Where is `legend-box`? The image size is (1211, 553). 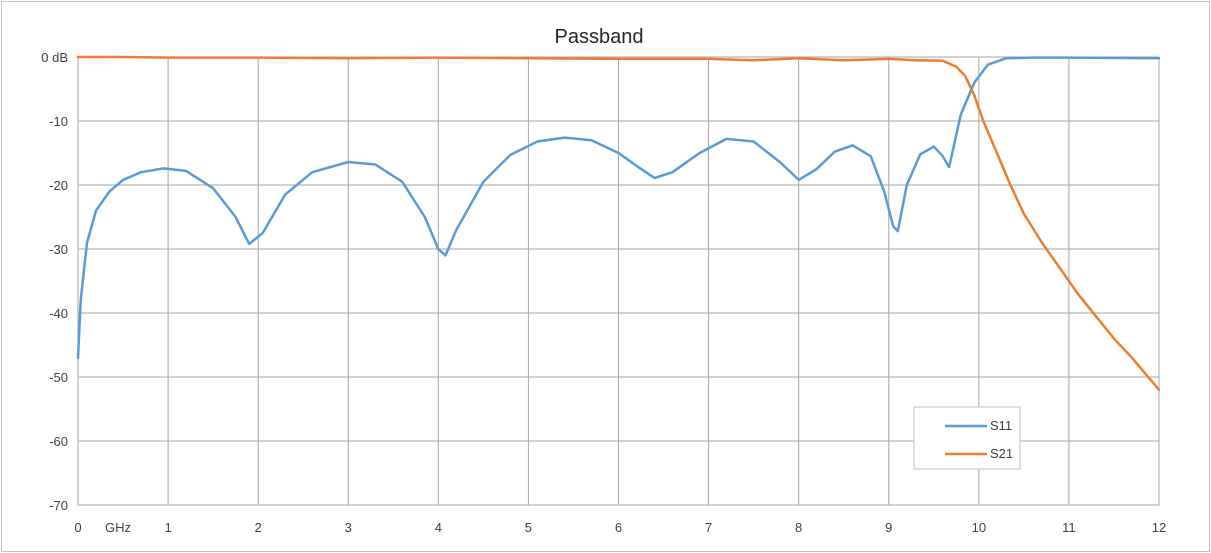
legend-box is located at coordinates (967, 438).